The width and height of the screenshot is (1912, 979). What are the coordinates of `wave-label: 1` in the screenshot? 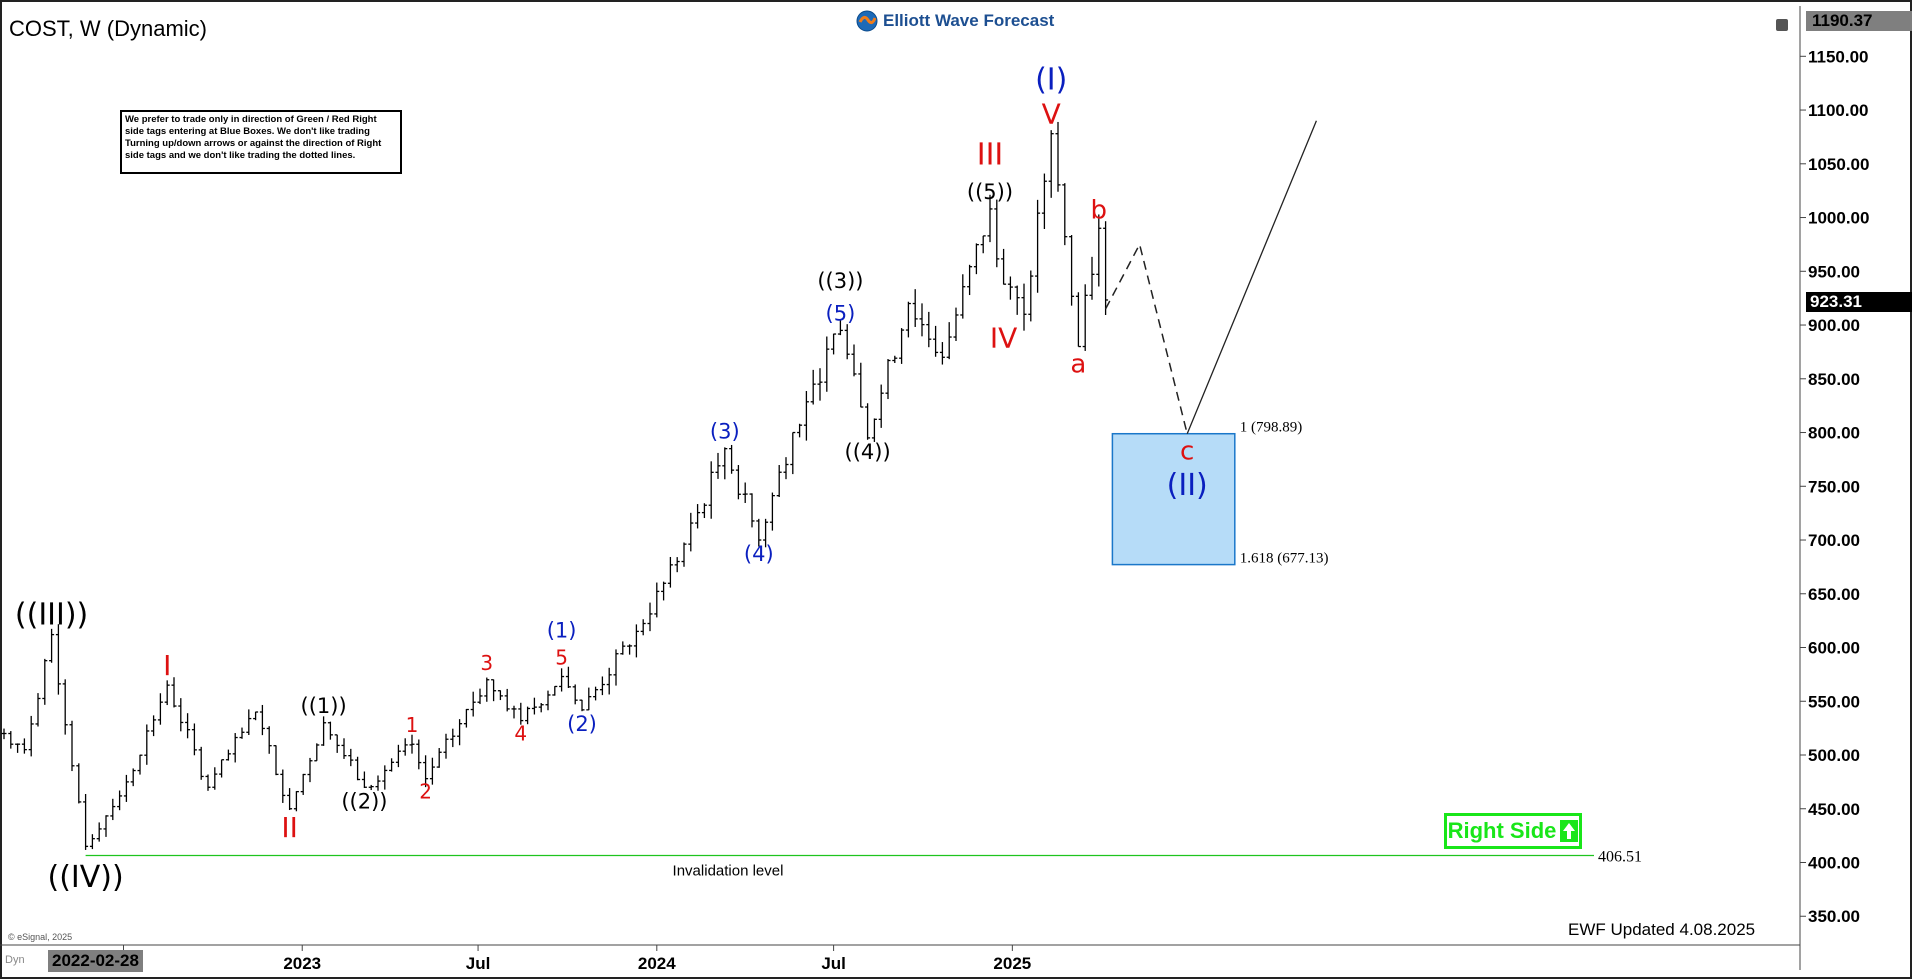 It's located at (412, 725).